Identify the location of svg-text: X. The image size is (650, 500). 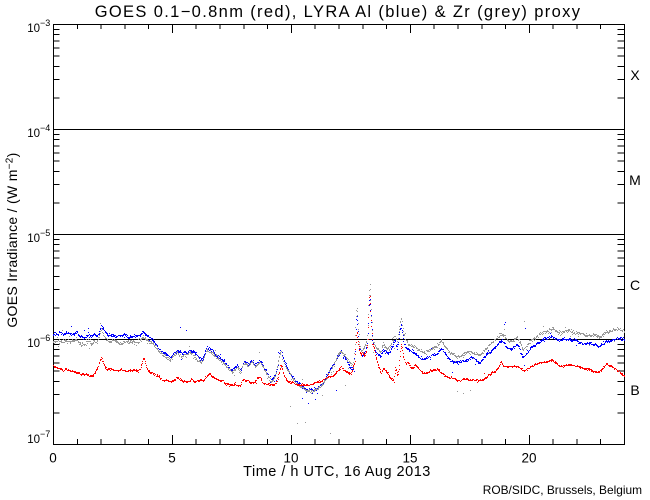
(635, 75).